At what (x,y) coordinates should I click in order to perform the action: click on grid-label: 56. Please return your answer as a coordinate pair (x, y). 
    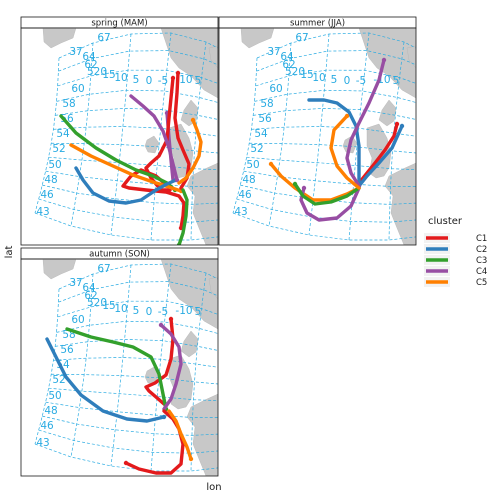
    Looking at the image, I should click on (67, 119).